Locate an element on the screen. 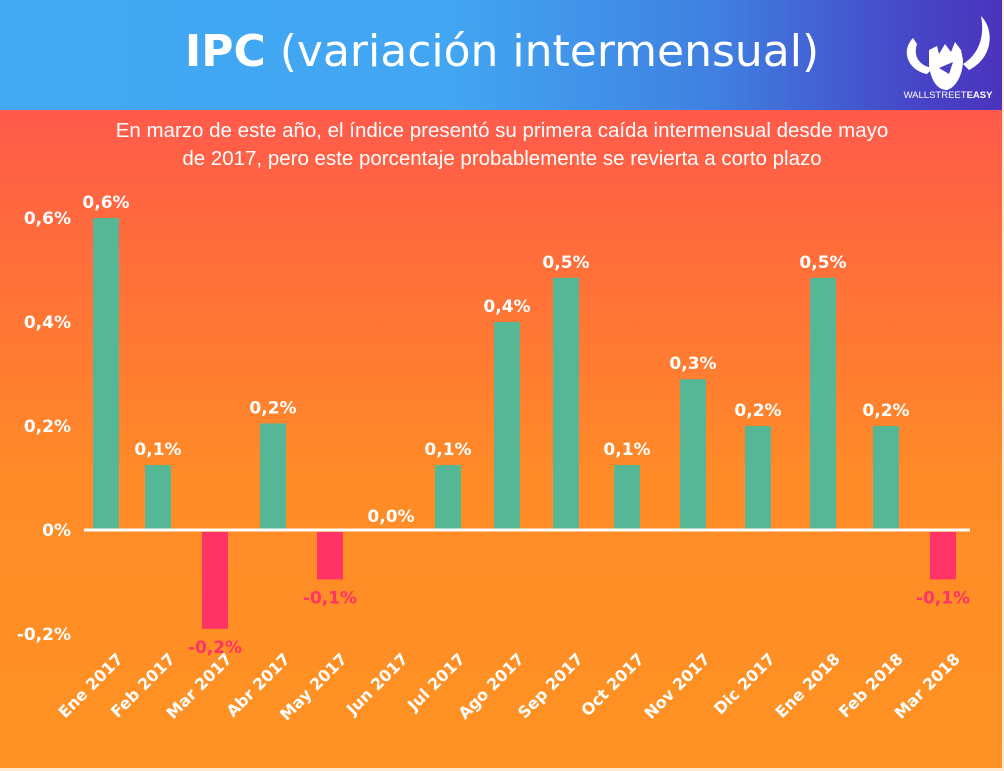 The width and height of the screenshot is (1004, 771). y-tick-label: 0,4% is located at coordinates (47, 323).